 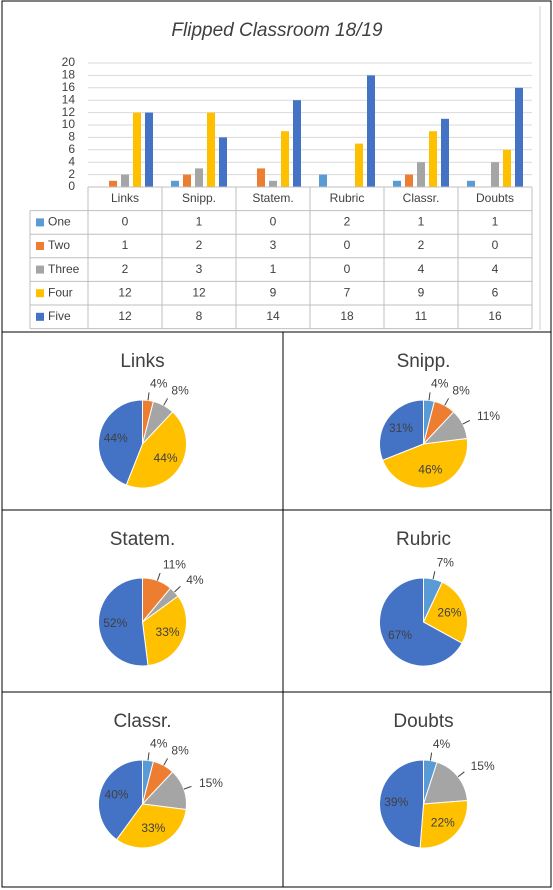 I want to click on legend-label: Four, so click(x=60, y=292).